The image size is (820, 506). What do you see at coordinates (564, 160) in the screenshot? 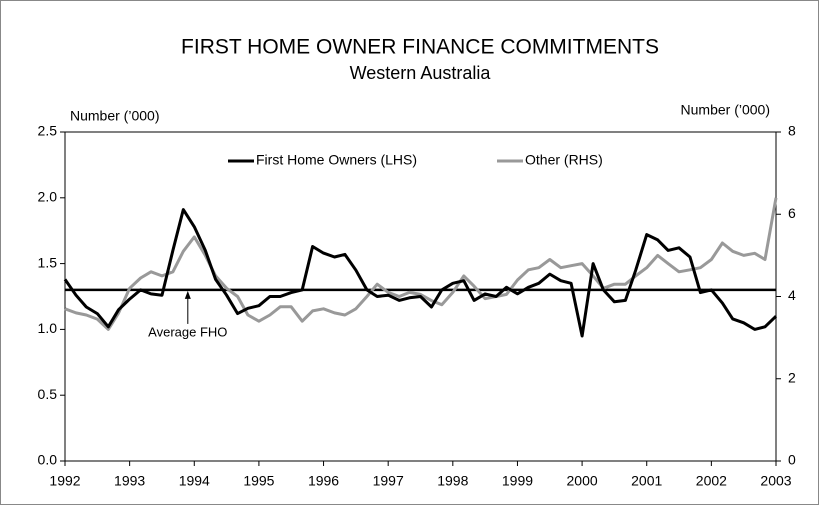
I see `legend-label: Other (RHS)` at bounding box center [564, 160].